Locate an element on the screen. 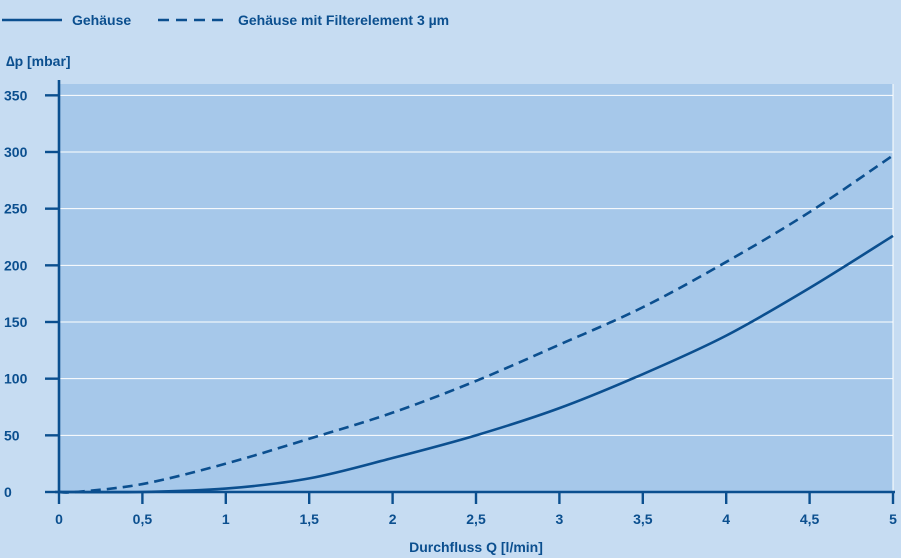 The height and width of the screenshot is (558, 901). x-tick-label-7: 3,5 is located at coordinates (643, 519).